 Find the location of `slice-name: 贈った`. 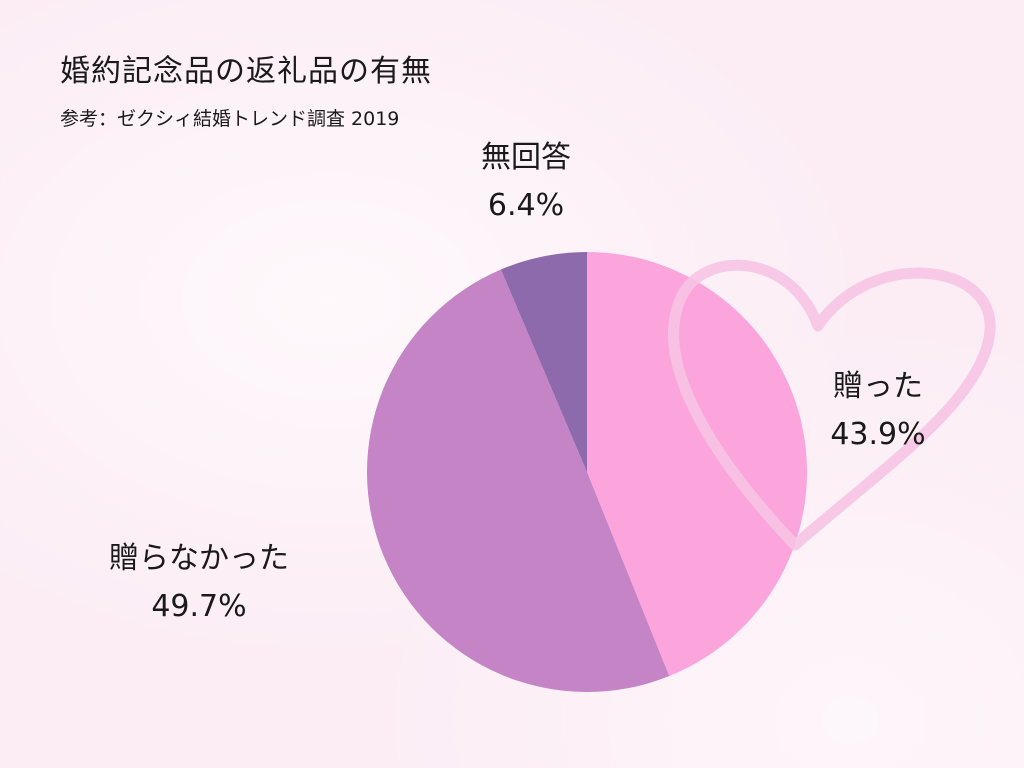

slice-name: 贈った is located at coordinates (878, 386).